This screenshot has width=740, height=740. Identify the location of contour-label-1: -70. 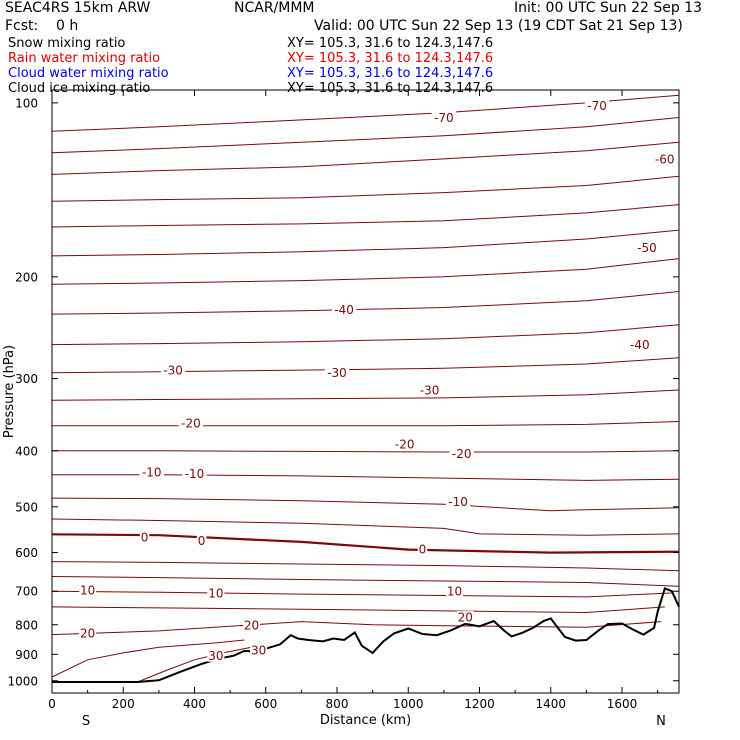
(597, 106).